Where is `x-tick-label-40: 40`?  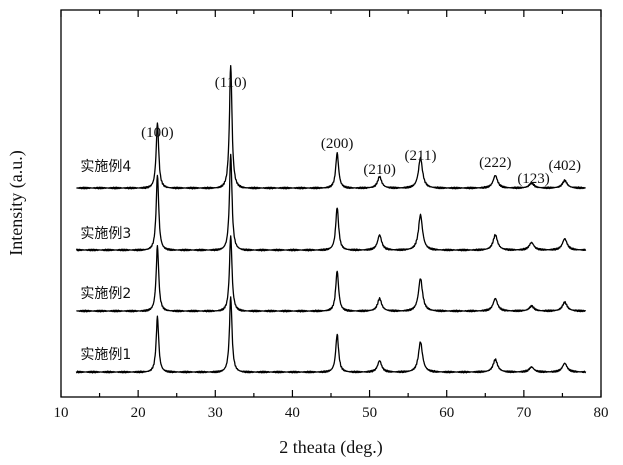 x-tick-label-40: 40 is located at coordinates (292, 413).